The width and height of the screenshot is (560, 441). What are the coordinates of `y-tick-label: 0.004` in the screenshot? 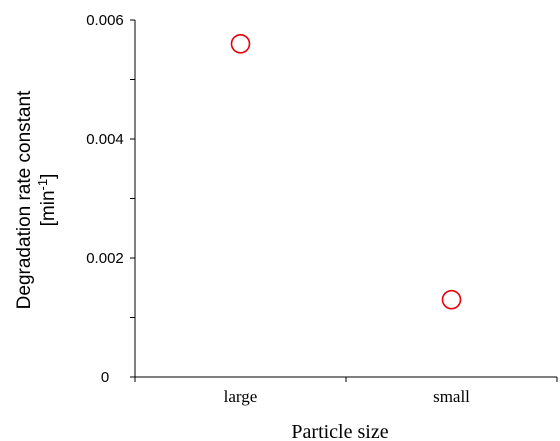 It's located at (105, 139).